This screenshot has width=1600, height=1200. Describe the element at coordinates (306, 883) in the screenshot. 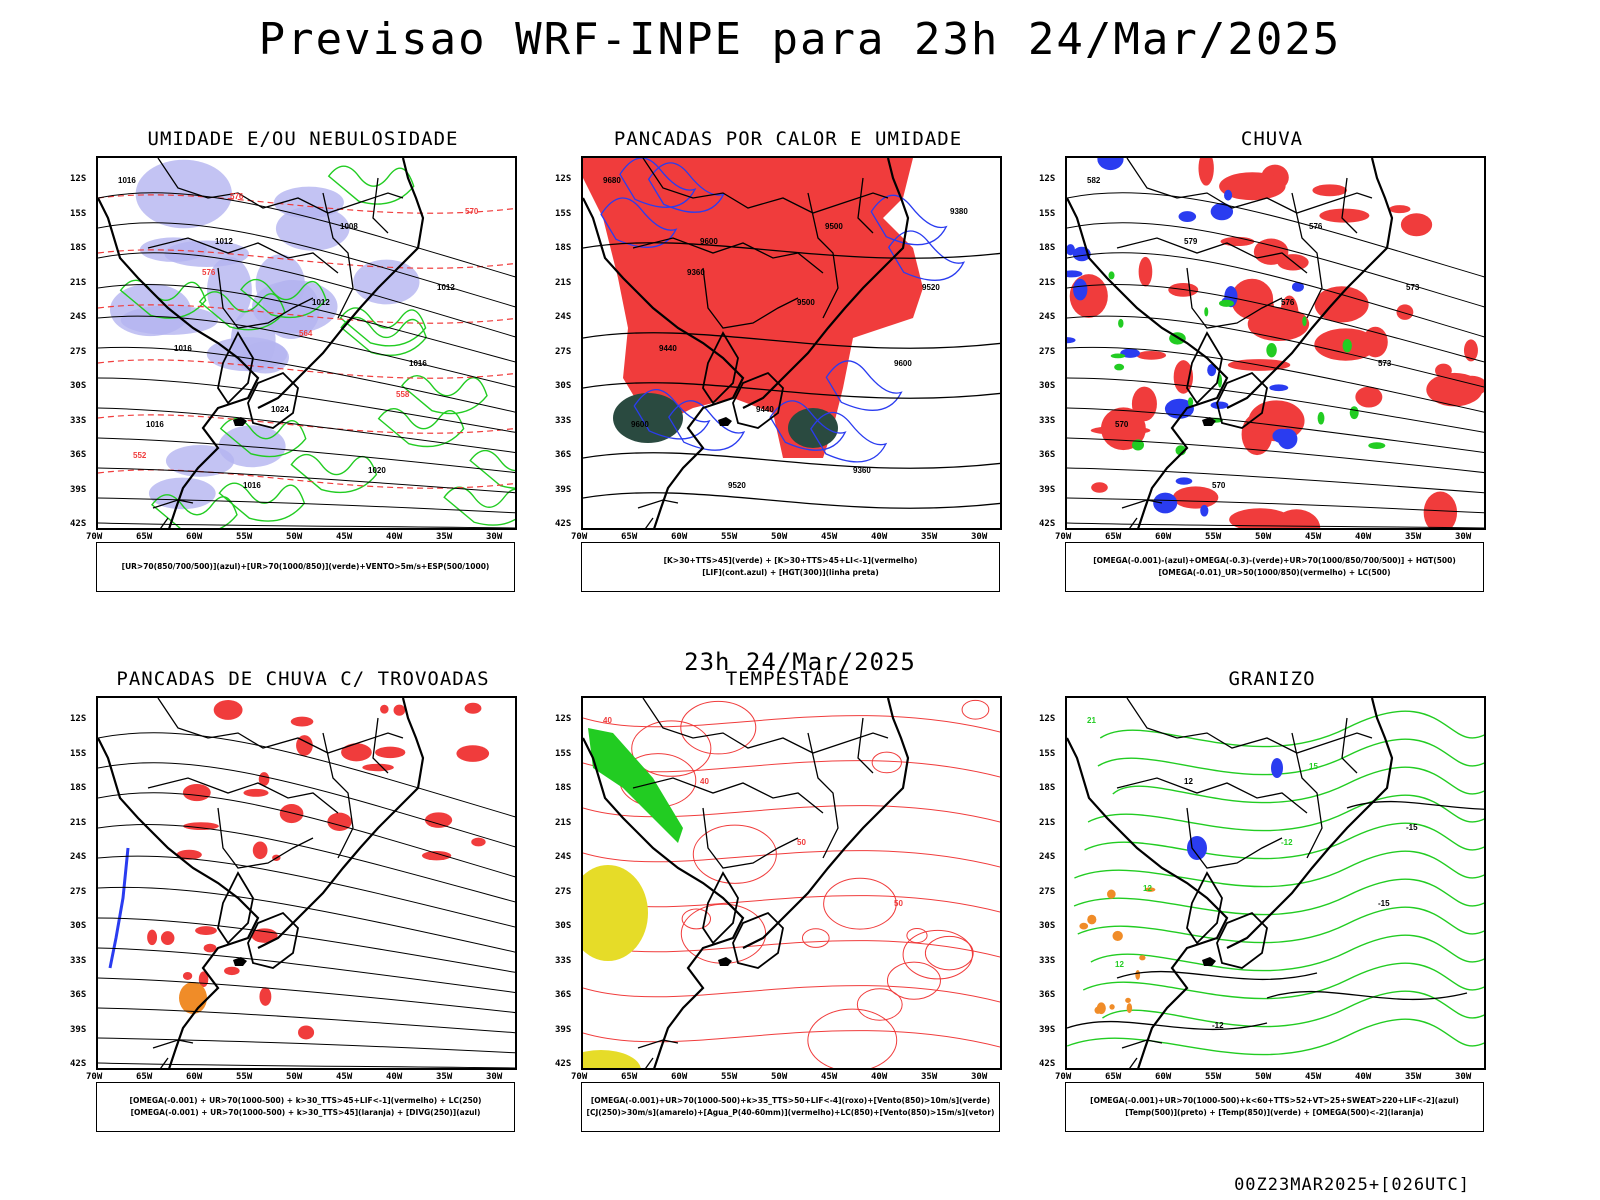

I see `forecast-map` at that location.